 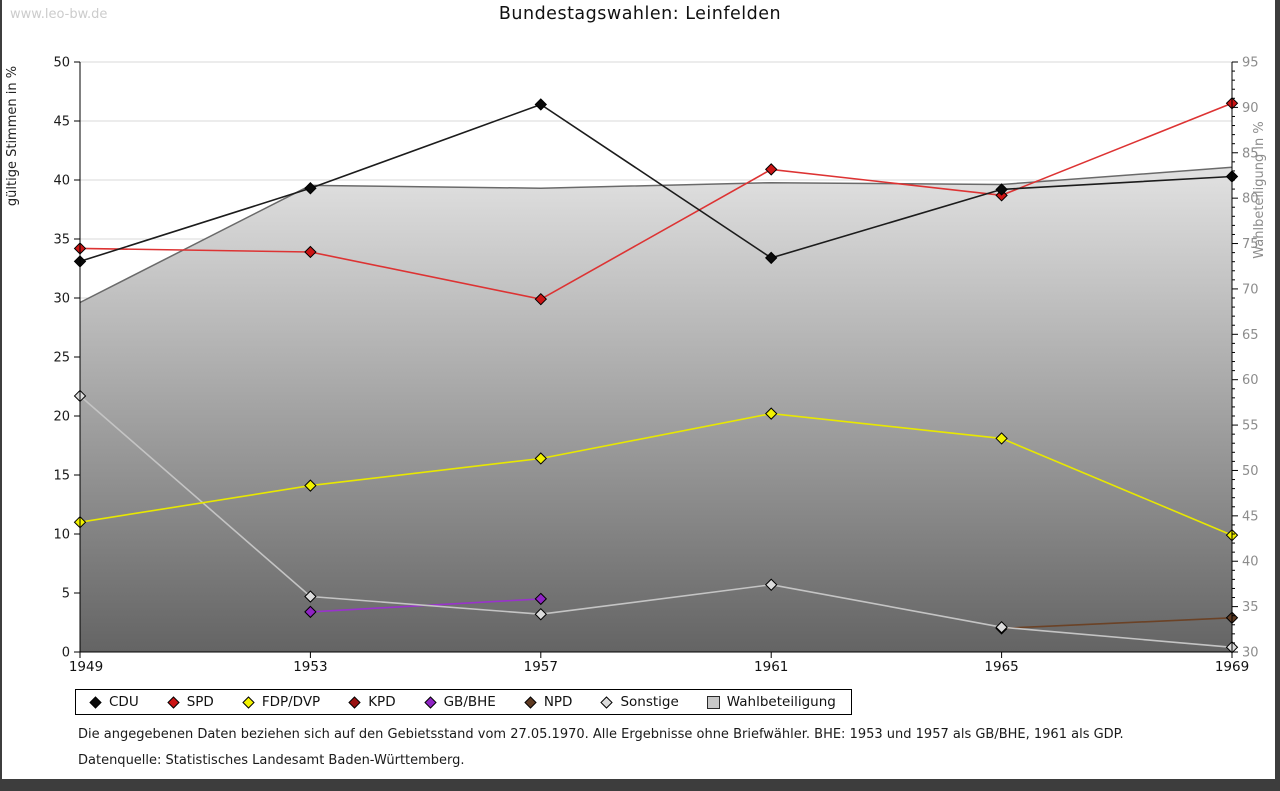 I want to click on legend-label: CDU, so click(x=124, y=702).